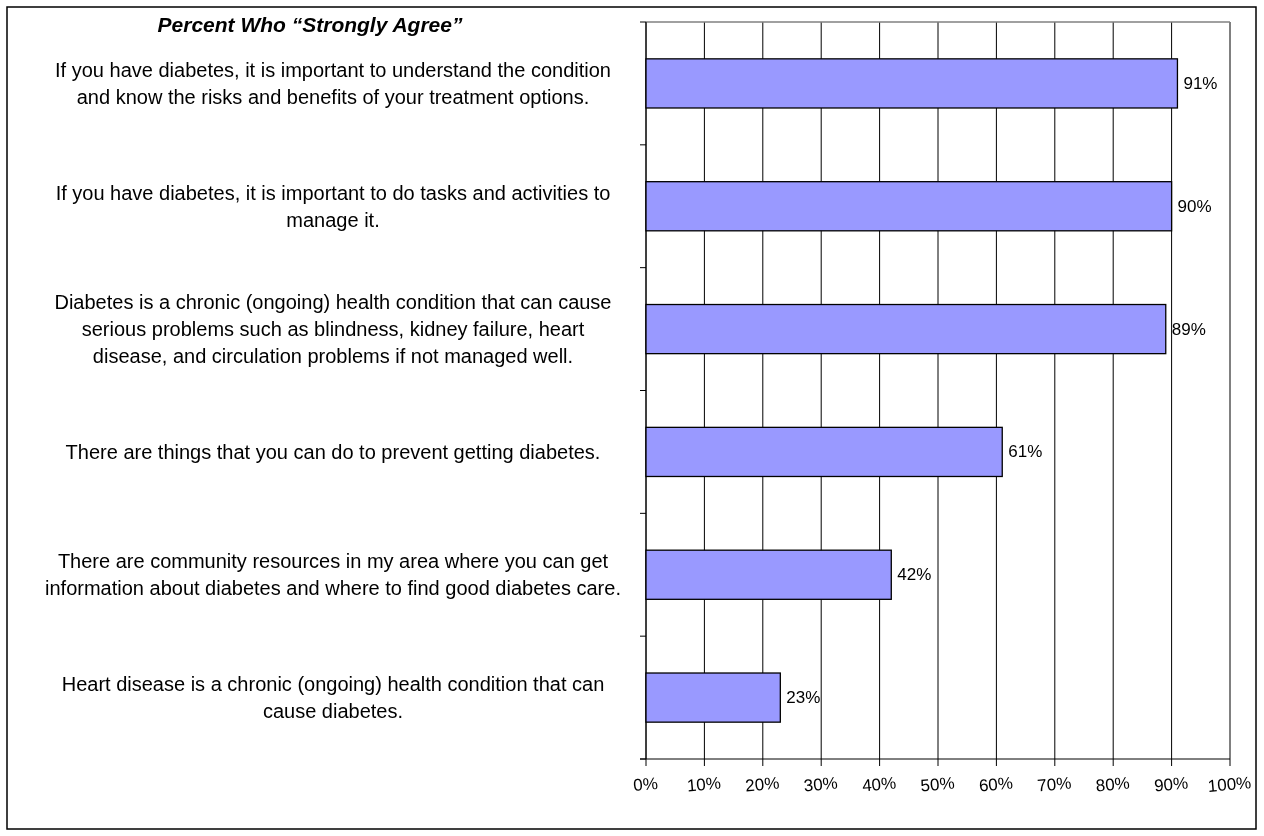  Describe the element at coordinates (333, 206) in the screenshot. I see `y-tick-label: If you have diabetes, it is important to do tasks and activities to manage it.` at that location.